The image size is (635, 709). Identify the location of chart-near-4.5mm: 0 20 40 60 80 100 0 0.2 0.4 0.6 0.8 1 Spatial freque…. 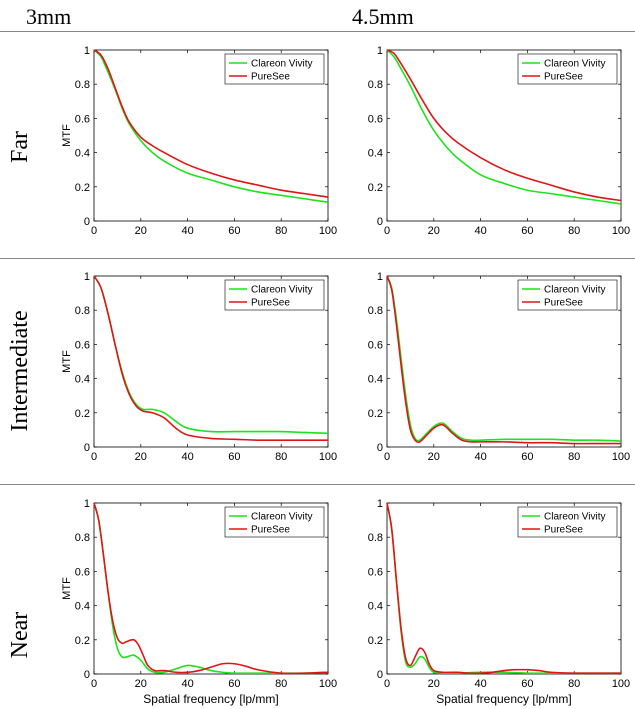
(499, 602).